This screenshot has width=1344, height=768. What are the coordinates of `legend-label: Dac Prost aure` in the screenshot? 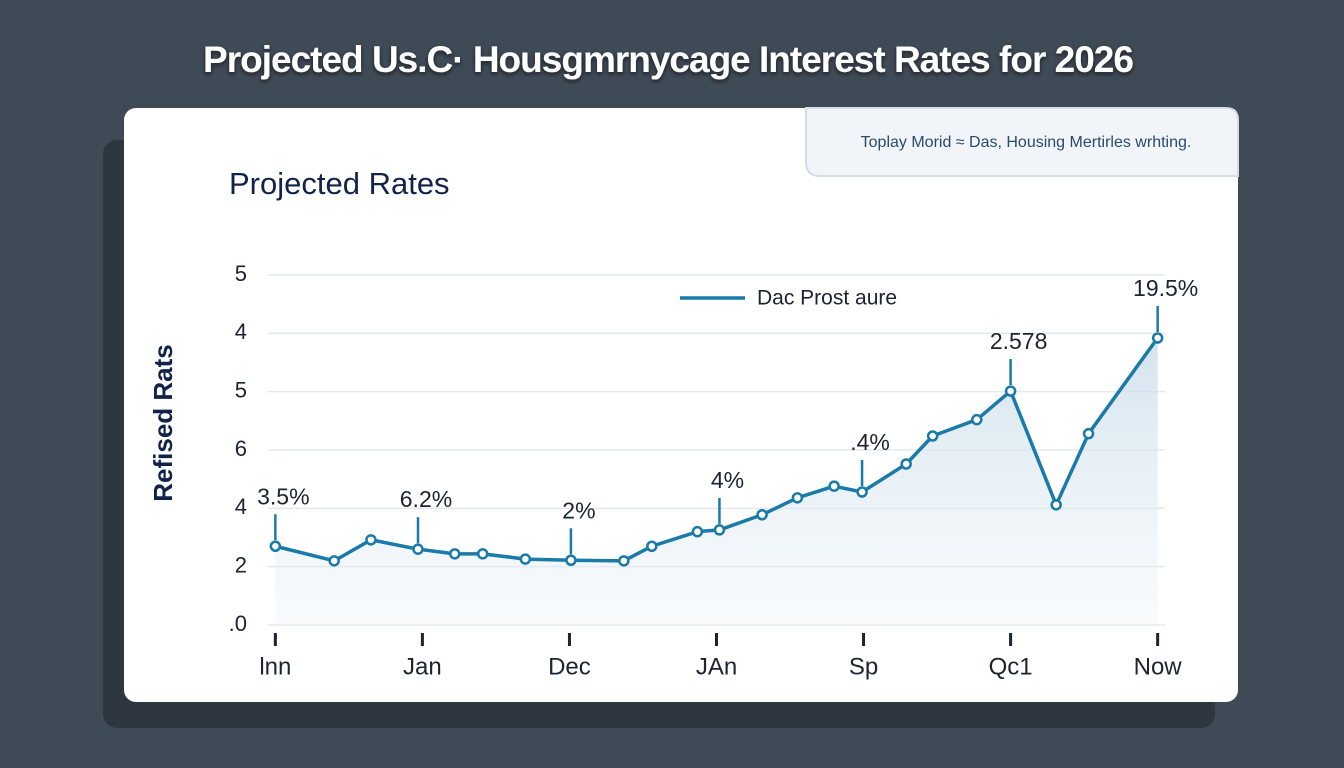 It's located at (827, 298).